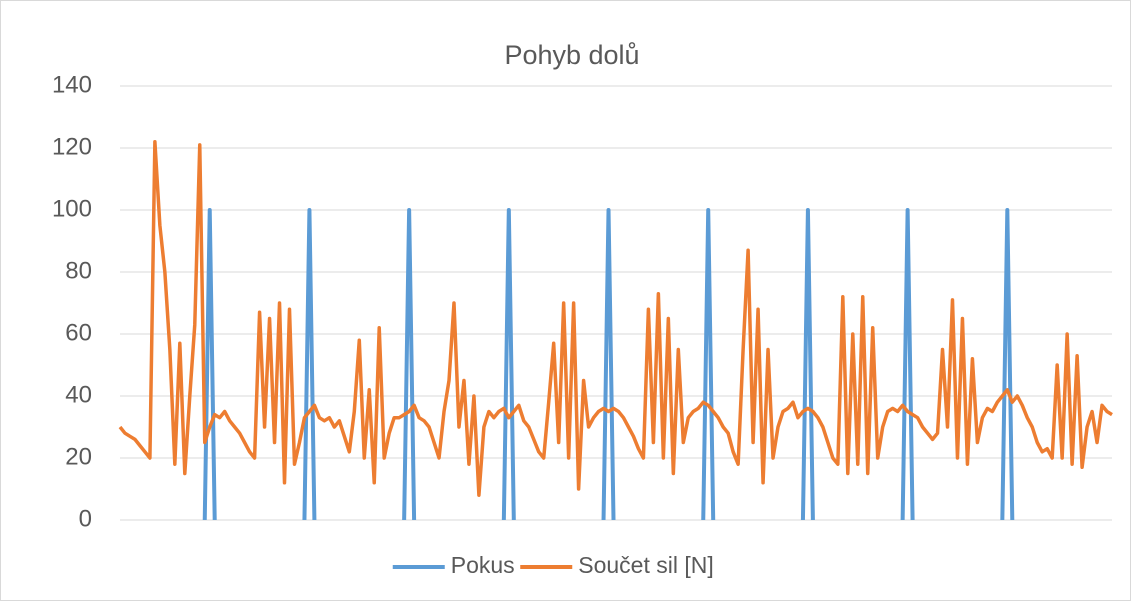  What do you see at coordinates (78, 394) in the screenshot?
I see `y-tick-label: 40` at bounding box center [78, 394].